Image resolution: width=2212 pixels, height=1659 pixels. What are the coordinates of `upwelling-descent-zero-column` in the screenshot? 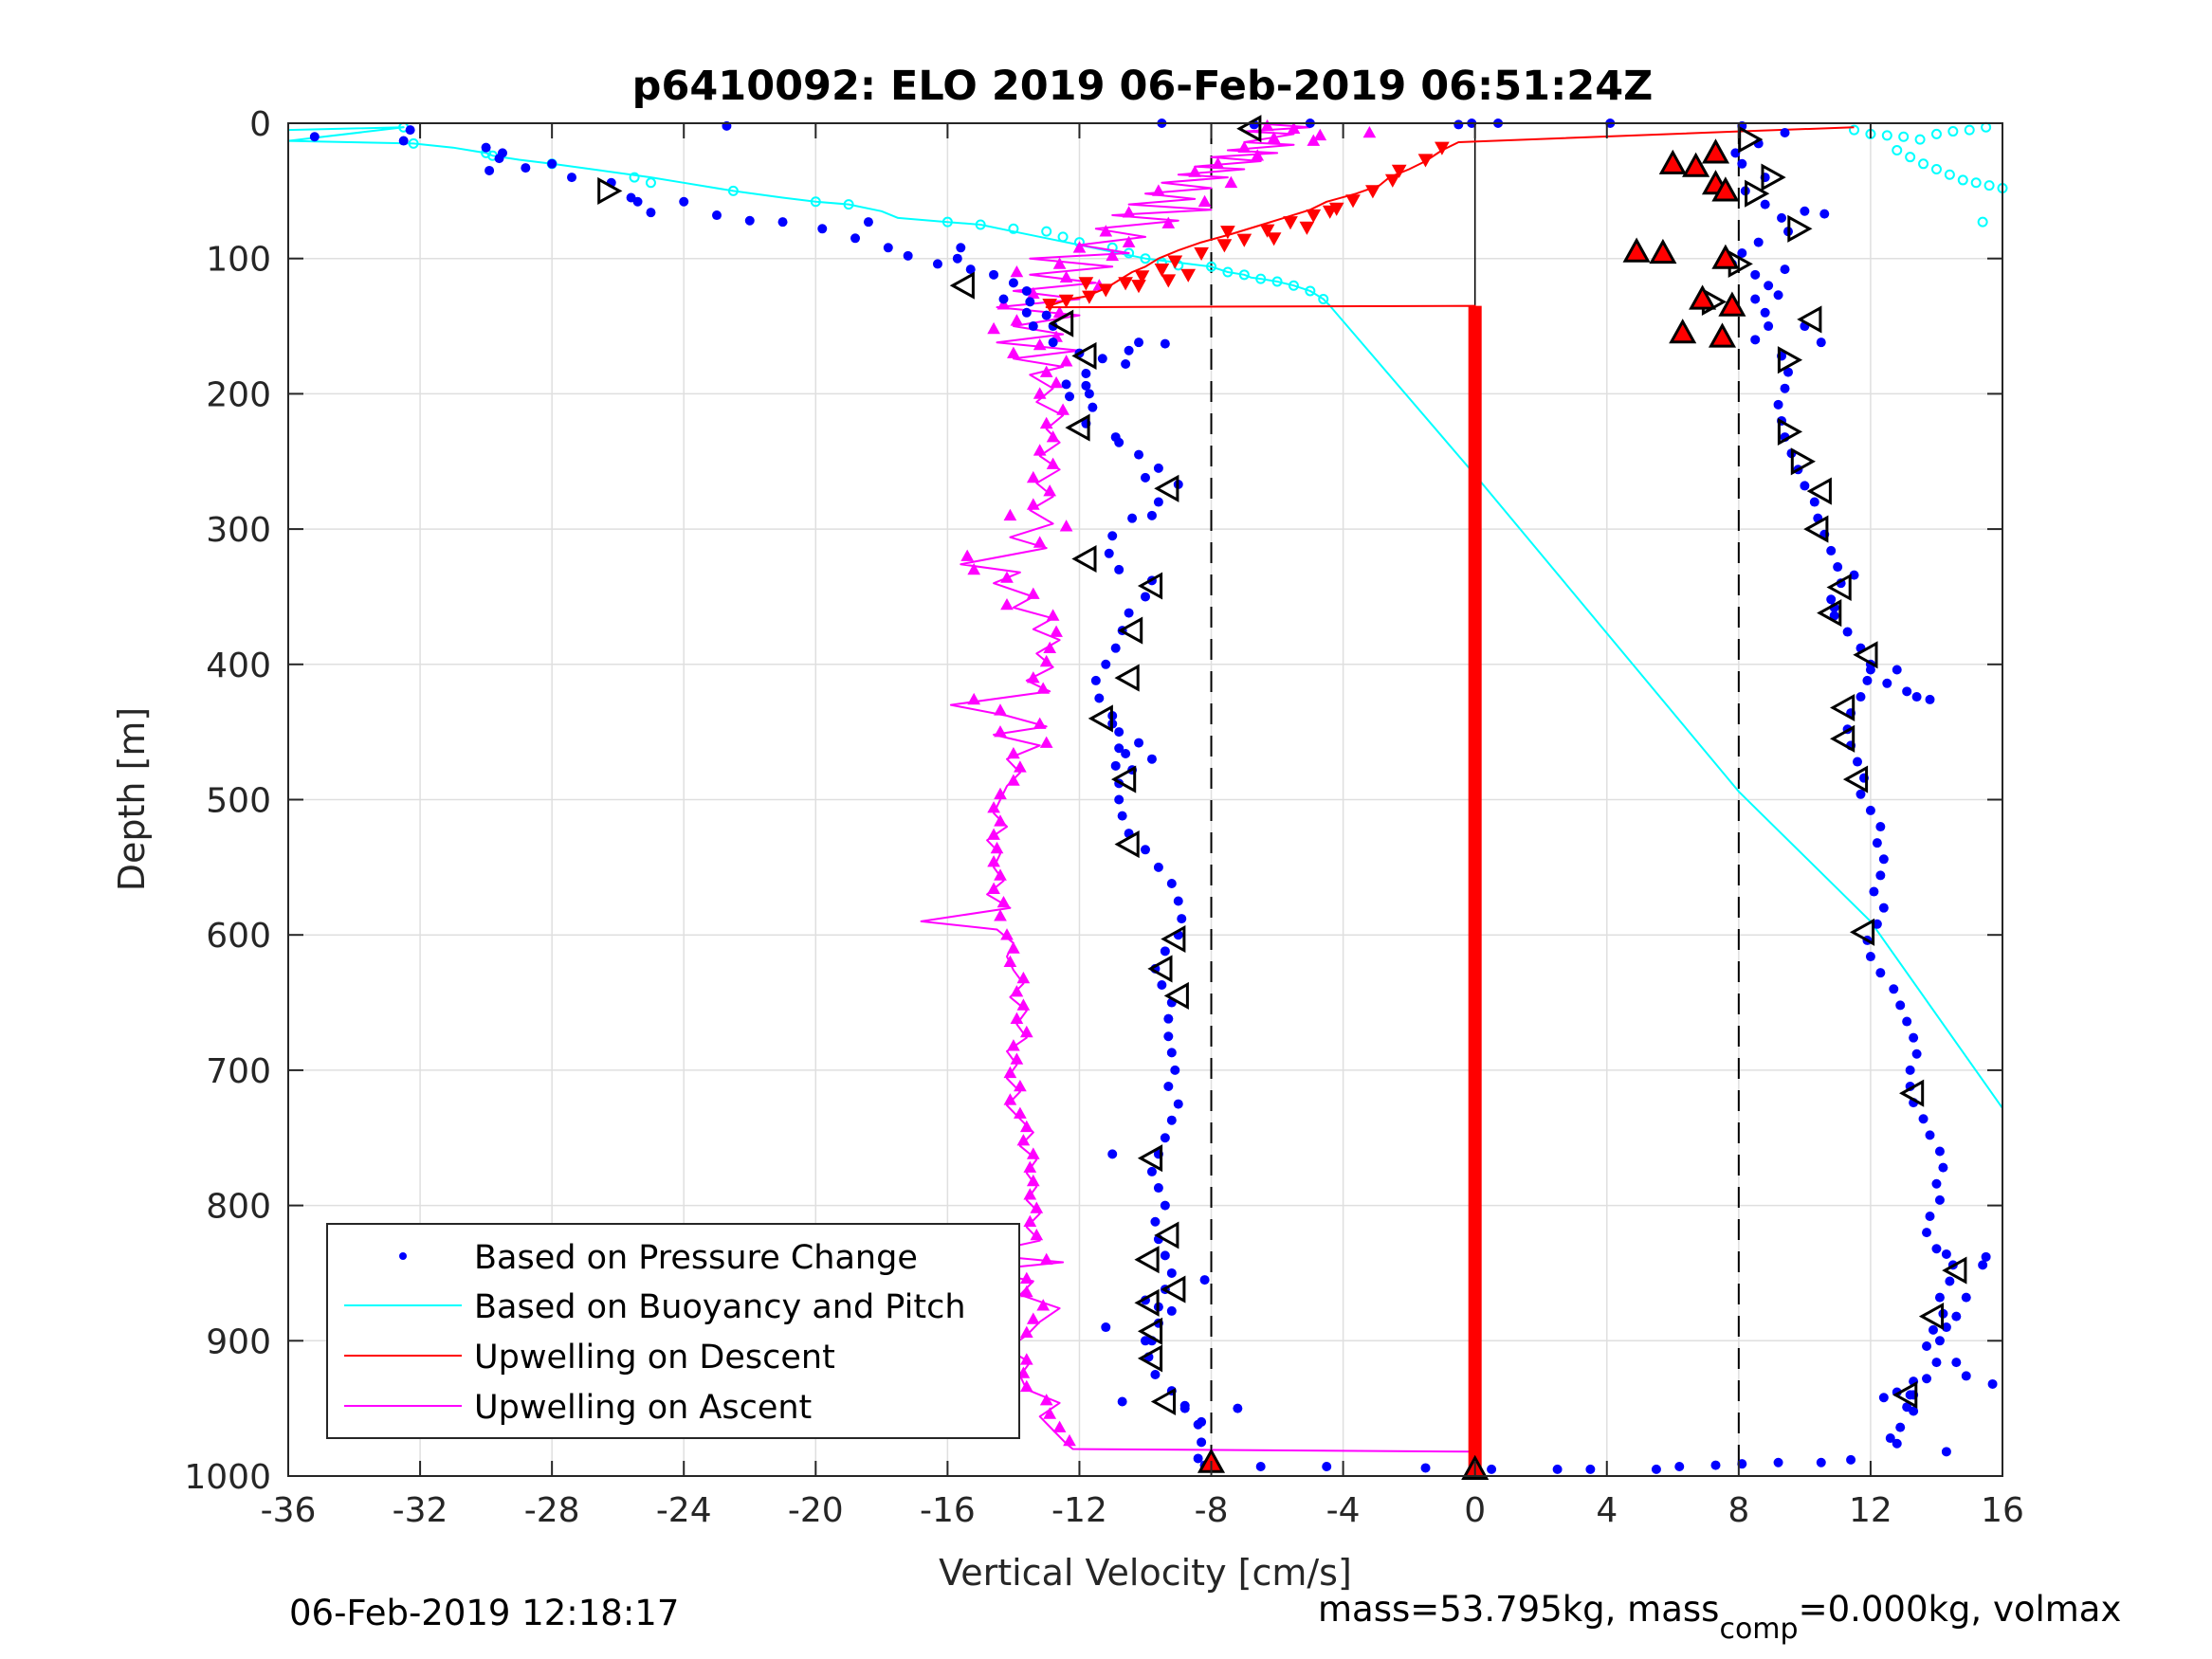 It's located at (1475, 887).